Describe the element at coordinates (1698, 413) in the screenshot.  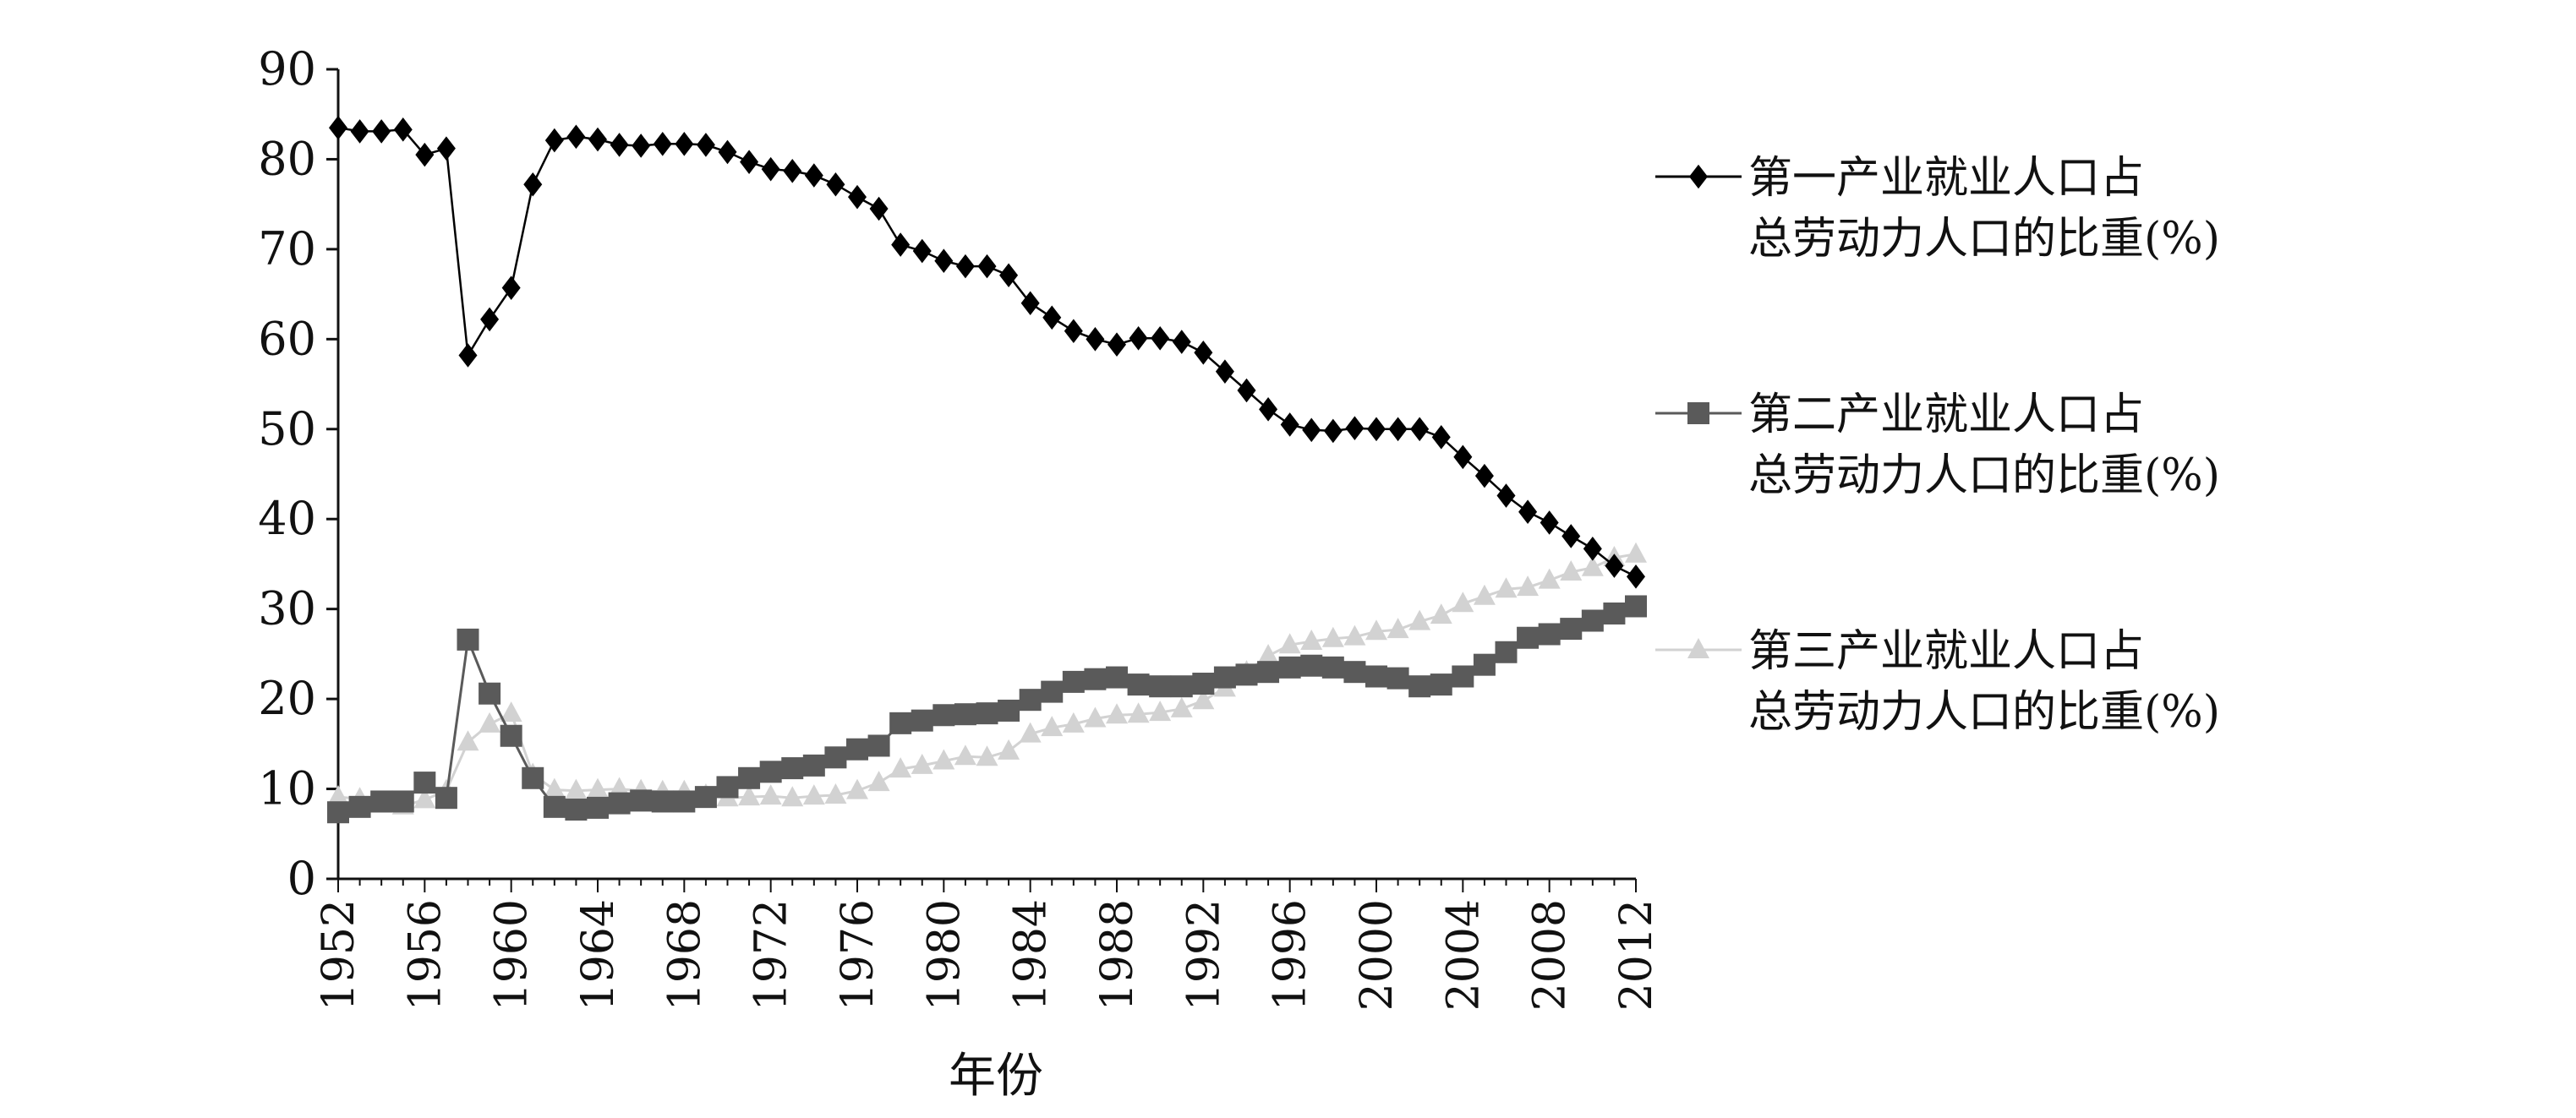
I see `legend-point` at that location.